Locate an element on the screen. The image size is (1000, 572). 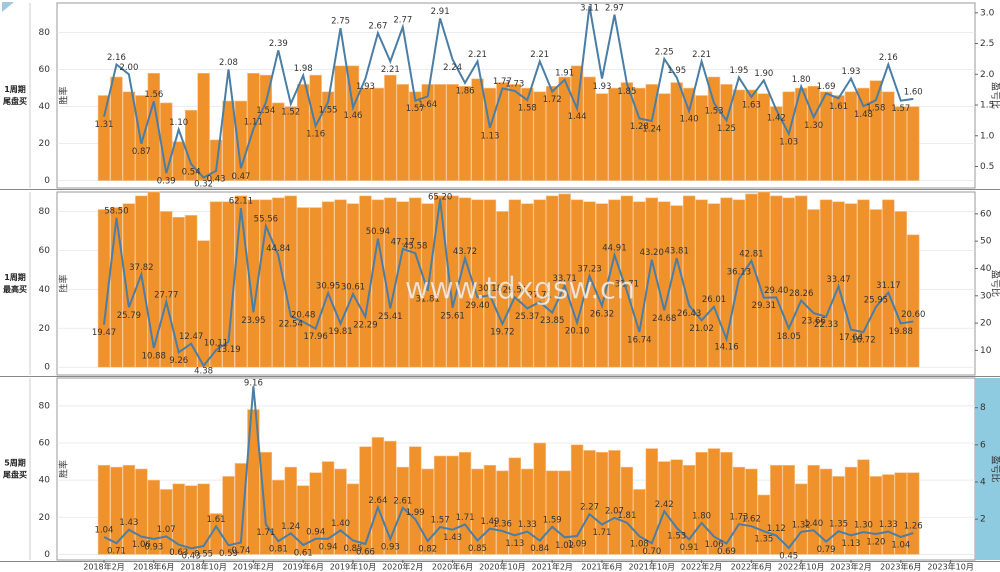
data-label: 2.25 is located at coordinates (664, 52).